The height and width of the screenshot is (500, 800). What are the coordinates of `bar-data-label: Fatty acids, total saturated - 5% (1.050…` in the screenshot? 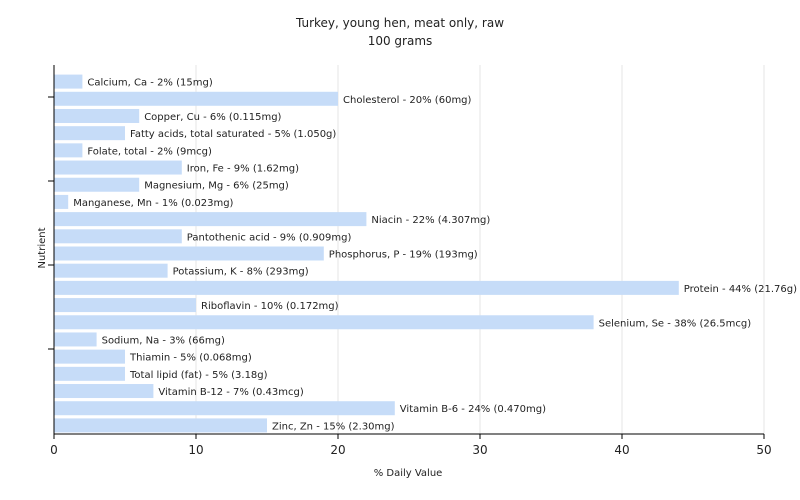 It's located at (233, 134).